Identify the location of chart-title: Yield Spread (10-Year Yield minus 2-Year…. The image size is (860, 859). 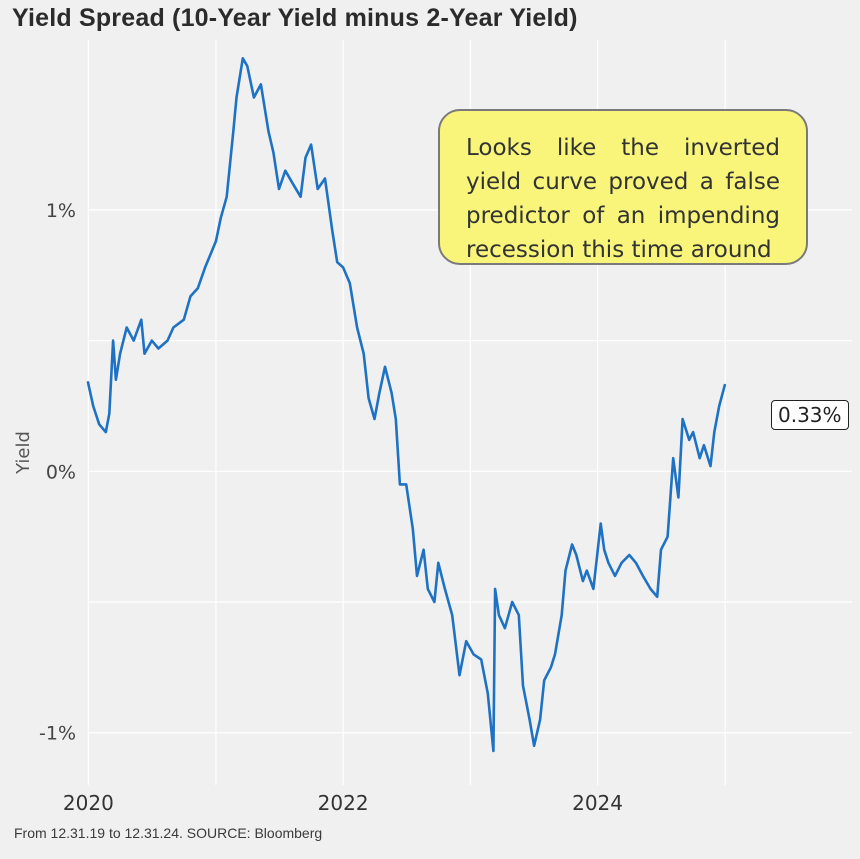
(295, 18).